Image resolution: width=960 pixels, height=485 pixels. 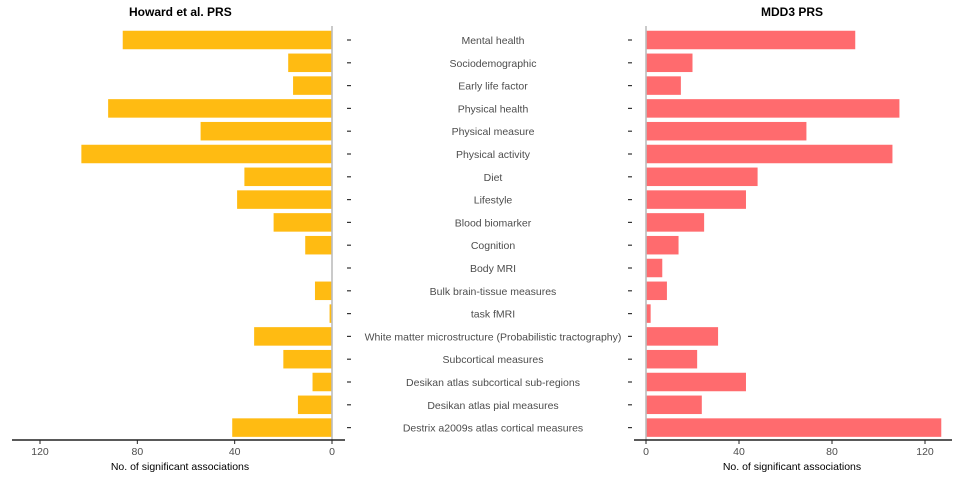 I want to click on x-tick-label-left: 0, so click(x=332, y=452).